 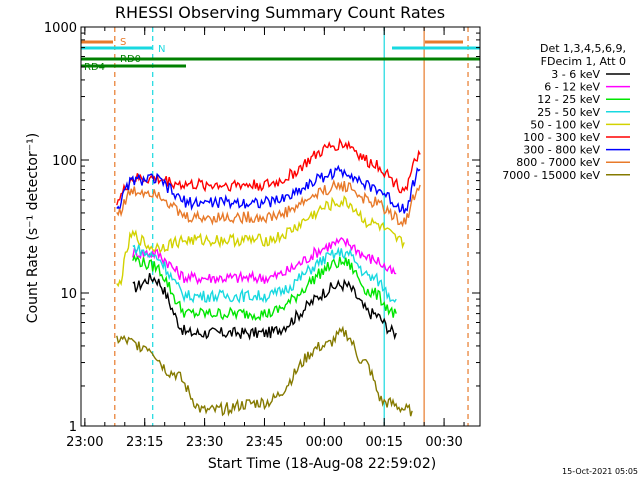 What do you see at coordinates (68, 294) in the screenshot?
I see `y-tick-label: 10` at bounding box center [68, 294].